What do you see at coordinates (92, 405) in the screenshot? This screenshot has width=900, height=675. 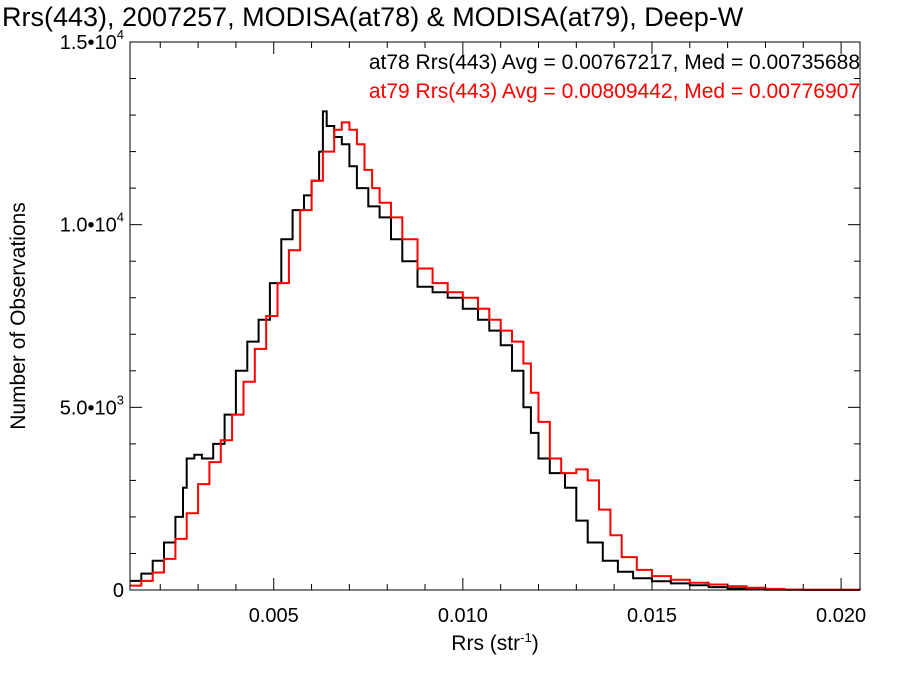 I see `y-tick-label: 5.0•103` at bounding box center [92, 405].